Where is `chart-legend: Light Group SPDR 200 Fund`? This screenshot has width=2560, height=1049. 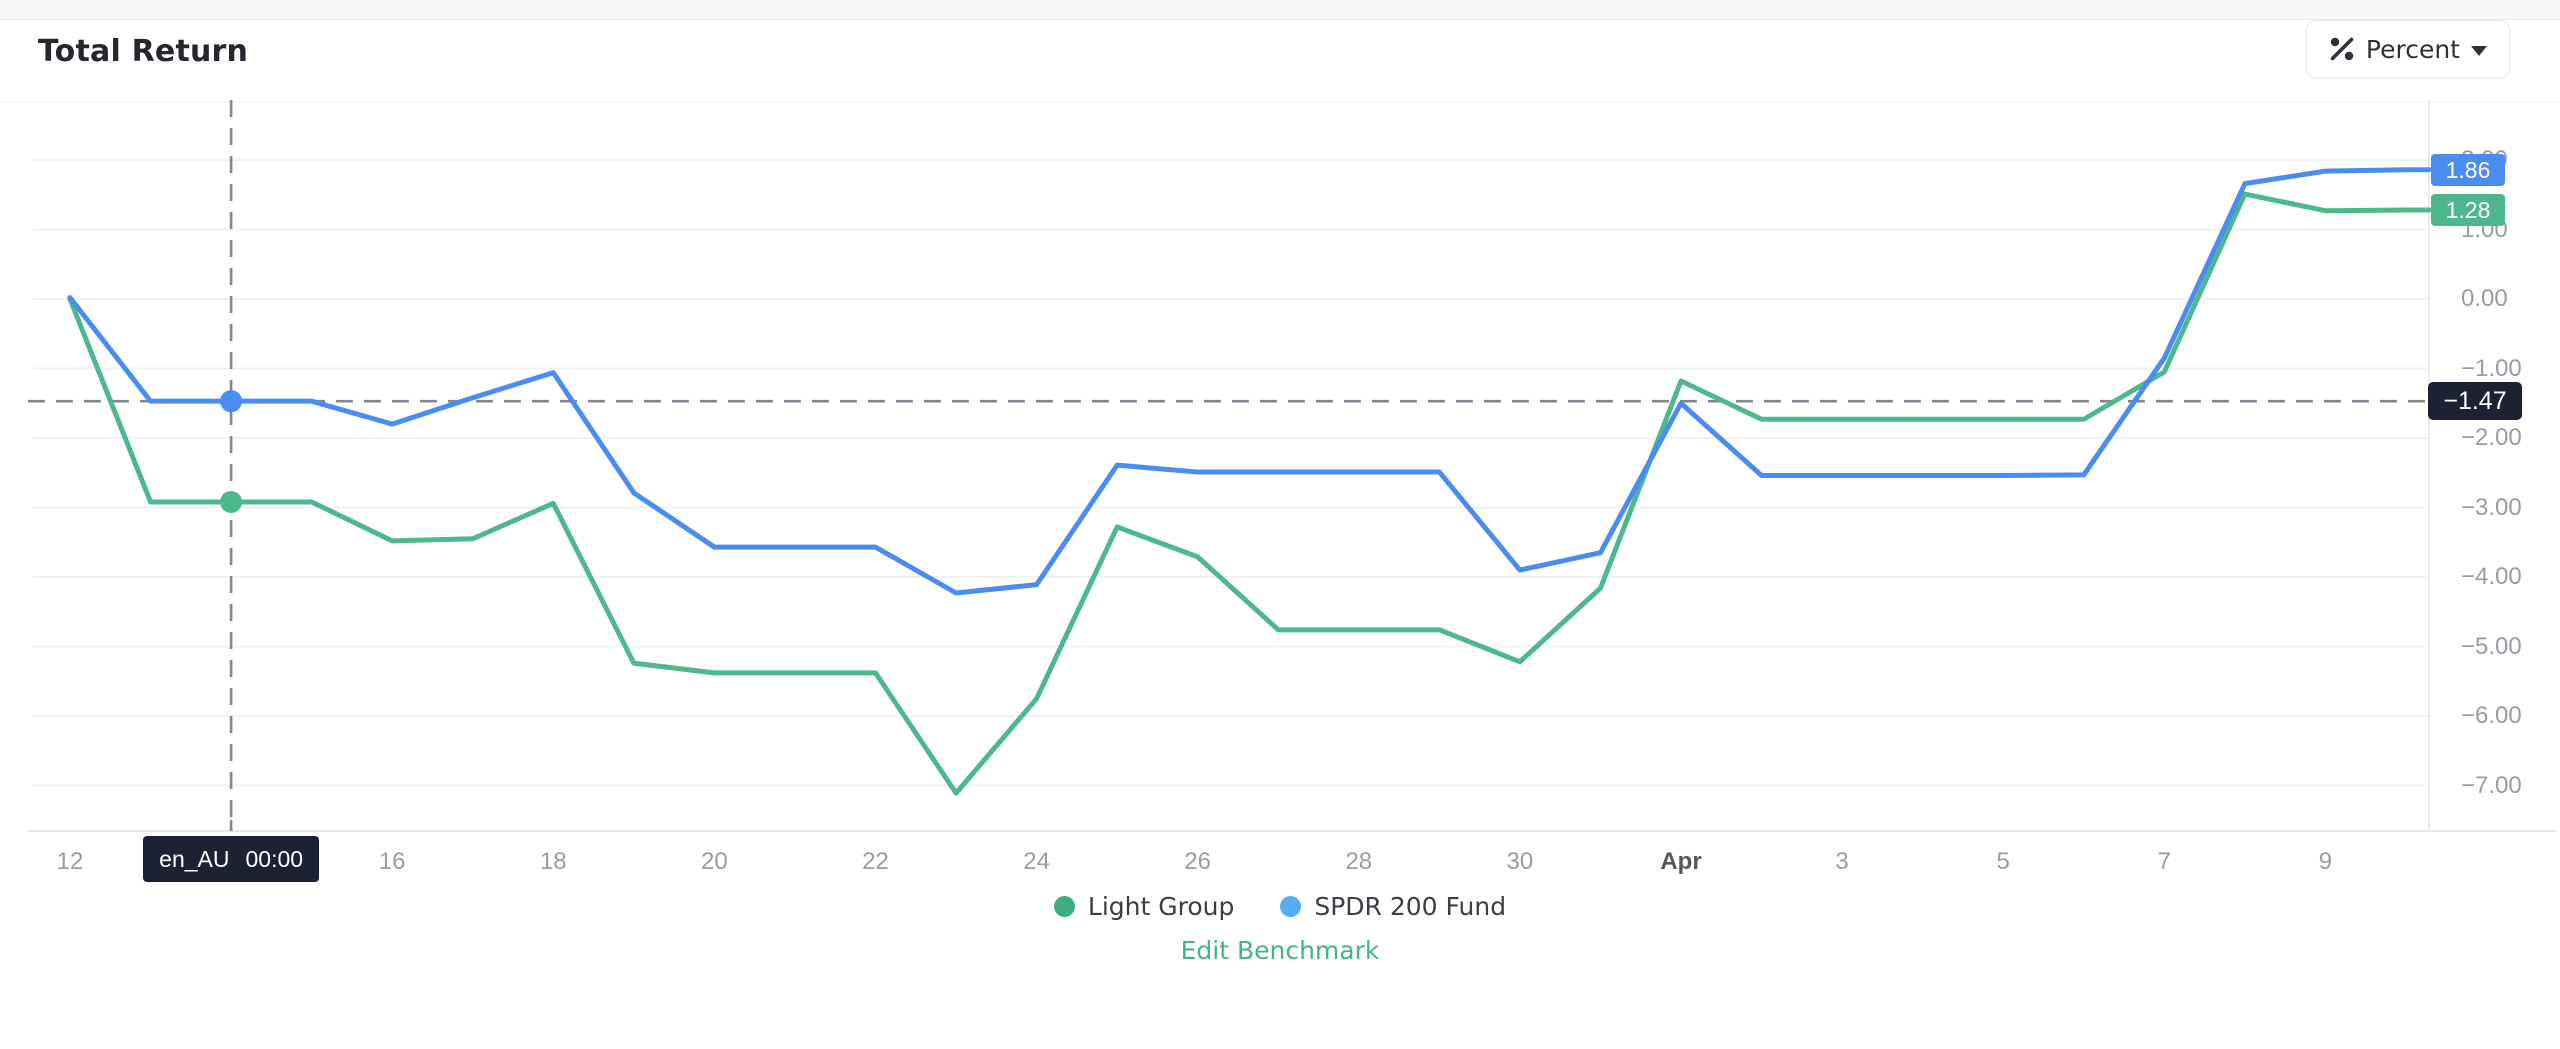
chart-legend: Light Group SPDR 200 Fund is located at coordinates (1280, 906).